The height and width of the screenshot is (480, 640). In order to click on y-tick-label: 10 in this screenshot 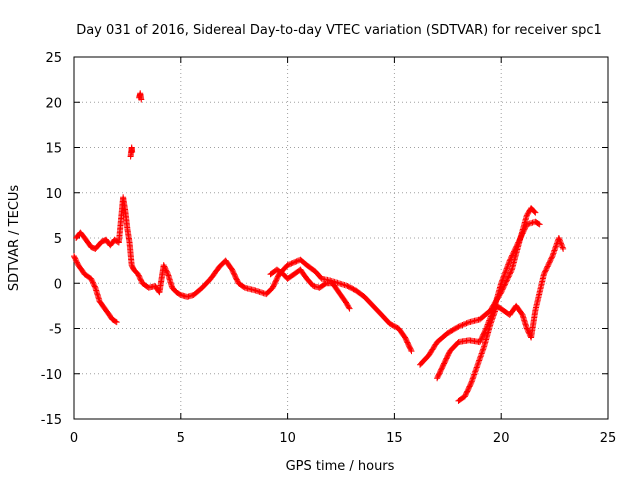, I will do `click(53, 194)`.